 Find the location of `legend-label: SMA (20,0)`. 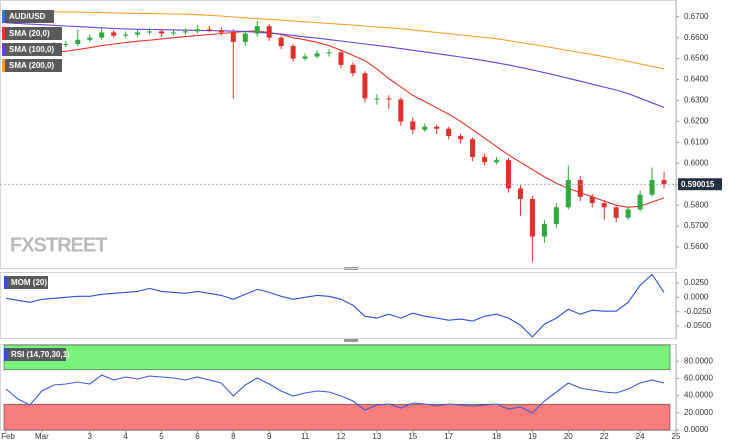

legend-label: SMA (20,0) is located at coordinates (29, 33).